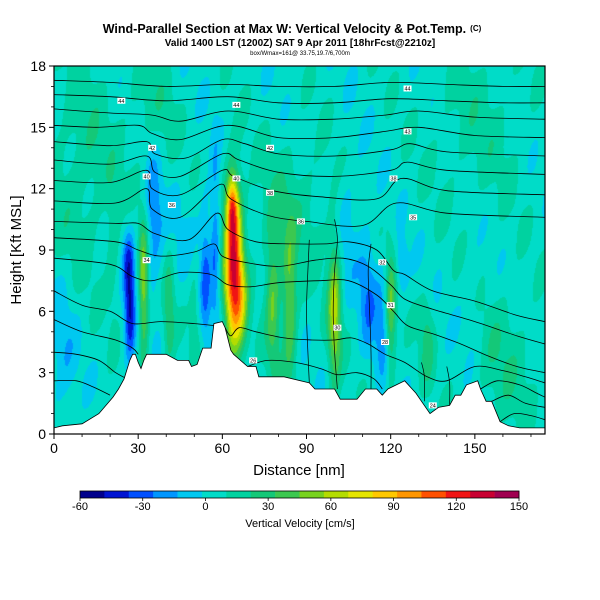 Image resolution: width=600 pixels, height=600 pixels. What do you see at coordinates (291, 445) in the screenshot?
I see `x-axis: 0 30 60 90 120 150` at bounding box center [291, 445].